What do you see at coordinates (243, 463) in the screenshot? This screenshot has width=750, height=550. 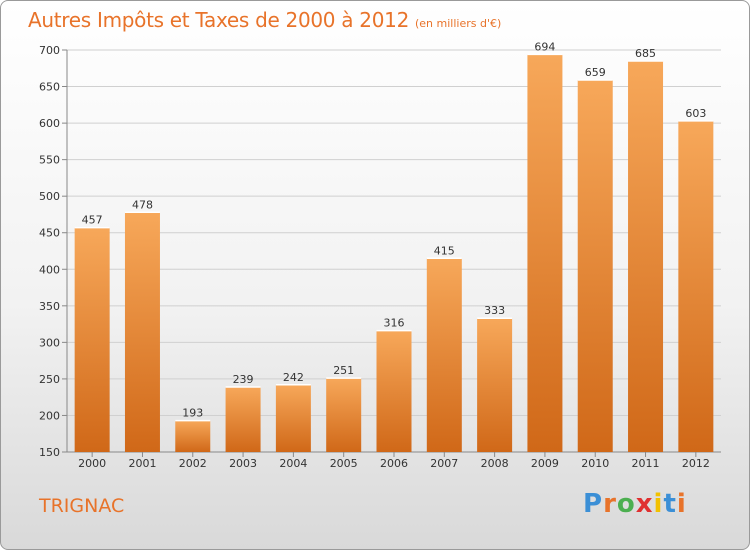 I see `x-tick-label: 2003` at bounding box center [243, 463].